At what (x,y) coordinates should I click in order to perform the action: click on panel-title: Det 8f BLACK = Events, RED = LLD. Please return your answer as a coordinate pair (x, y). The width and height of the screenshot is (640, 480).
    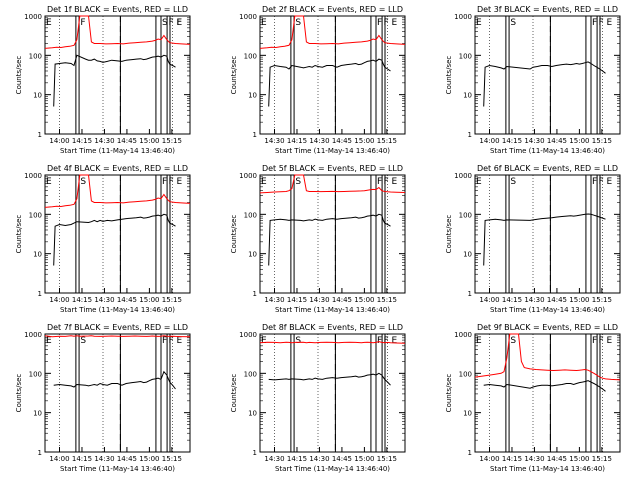
    Looking at the image, I should click on (332, 327).